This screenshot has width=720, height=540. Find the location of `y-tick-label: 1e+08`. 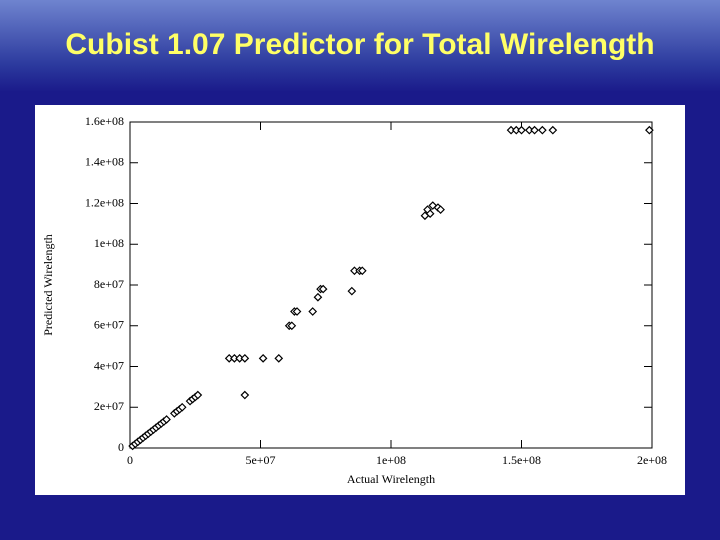

y-tick-label: 1e+08 is located at coordinates (109, 243).